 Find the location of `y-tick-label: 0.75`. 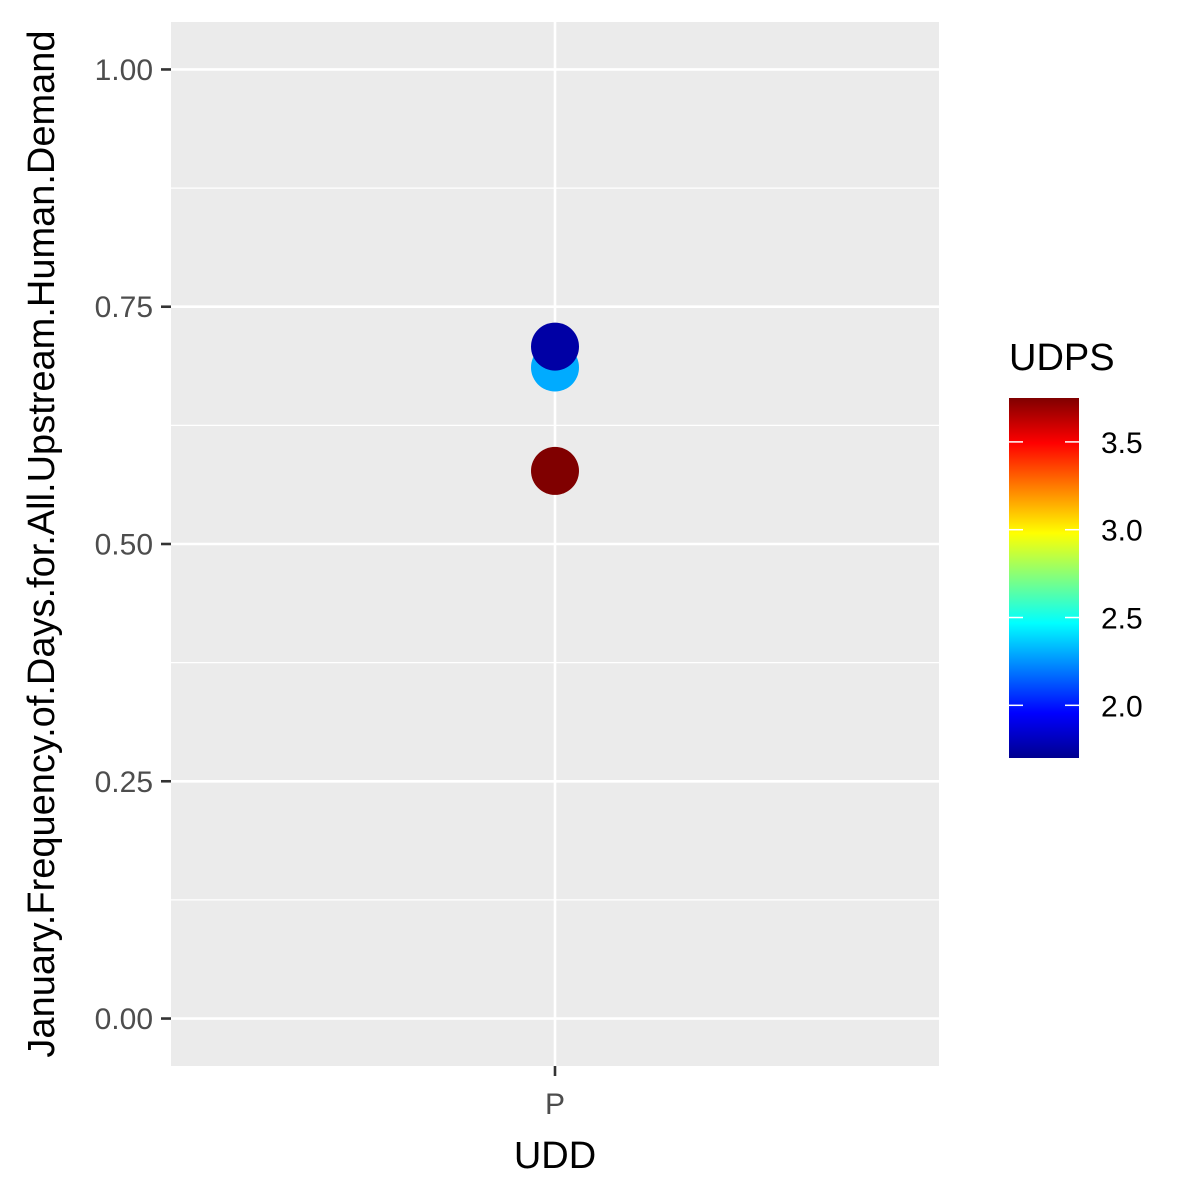

y-tick-label: 0.75 is located at coordinates (124, 307).